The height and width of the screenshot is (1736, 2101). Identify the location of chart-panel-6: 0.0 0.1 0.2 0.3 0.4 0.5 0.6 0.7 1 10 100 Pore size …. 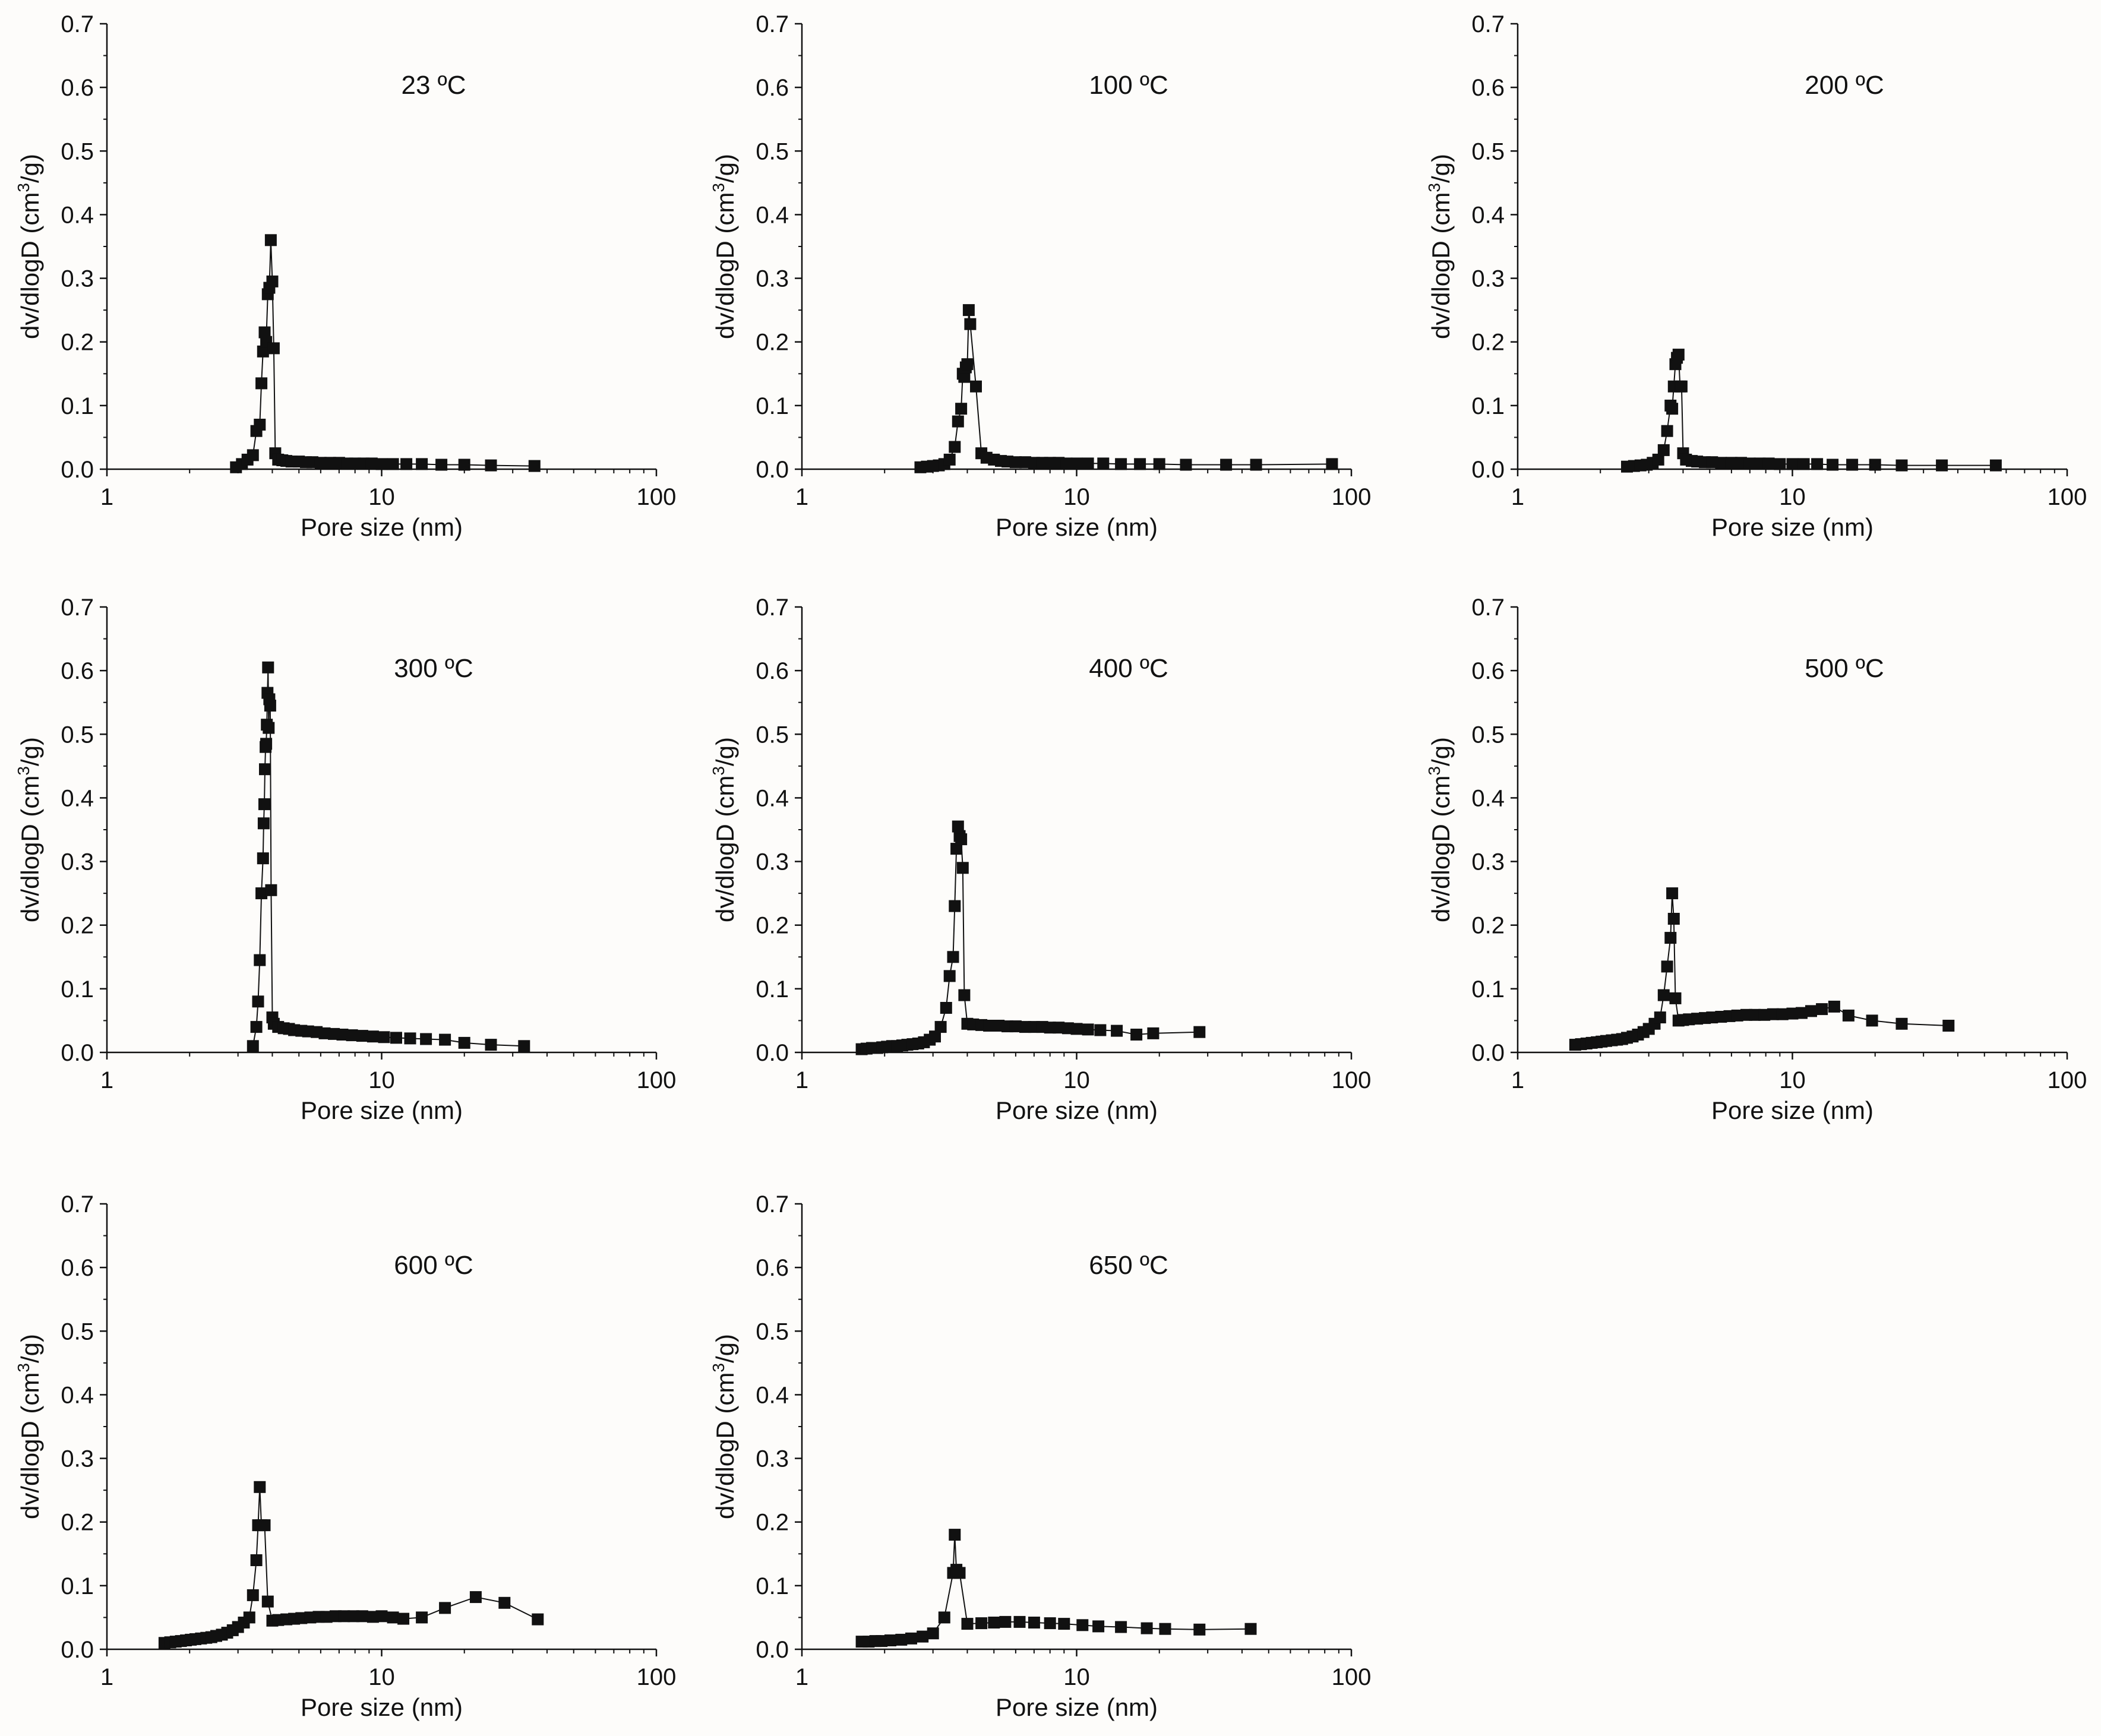
(1756, 859).